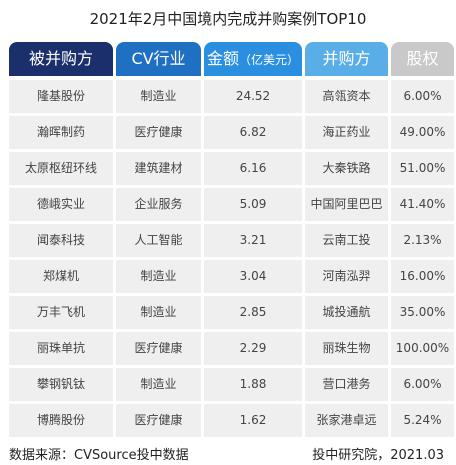 The image size is (456, 465). Describe the element at coordinates (253, 348) in the screenshot. I see `cell-amount: 2.29` at that location.